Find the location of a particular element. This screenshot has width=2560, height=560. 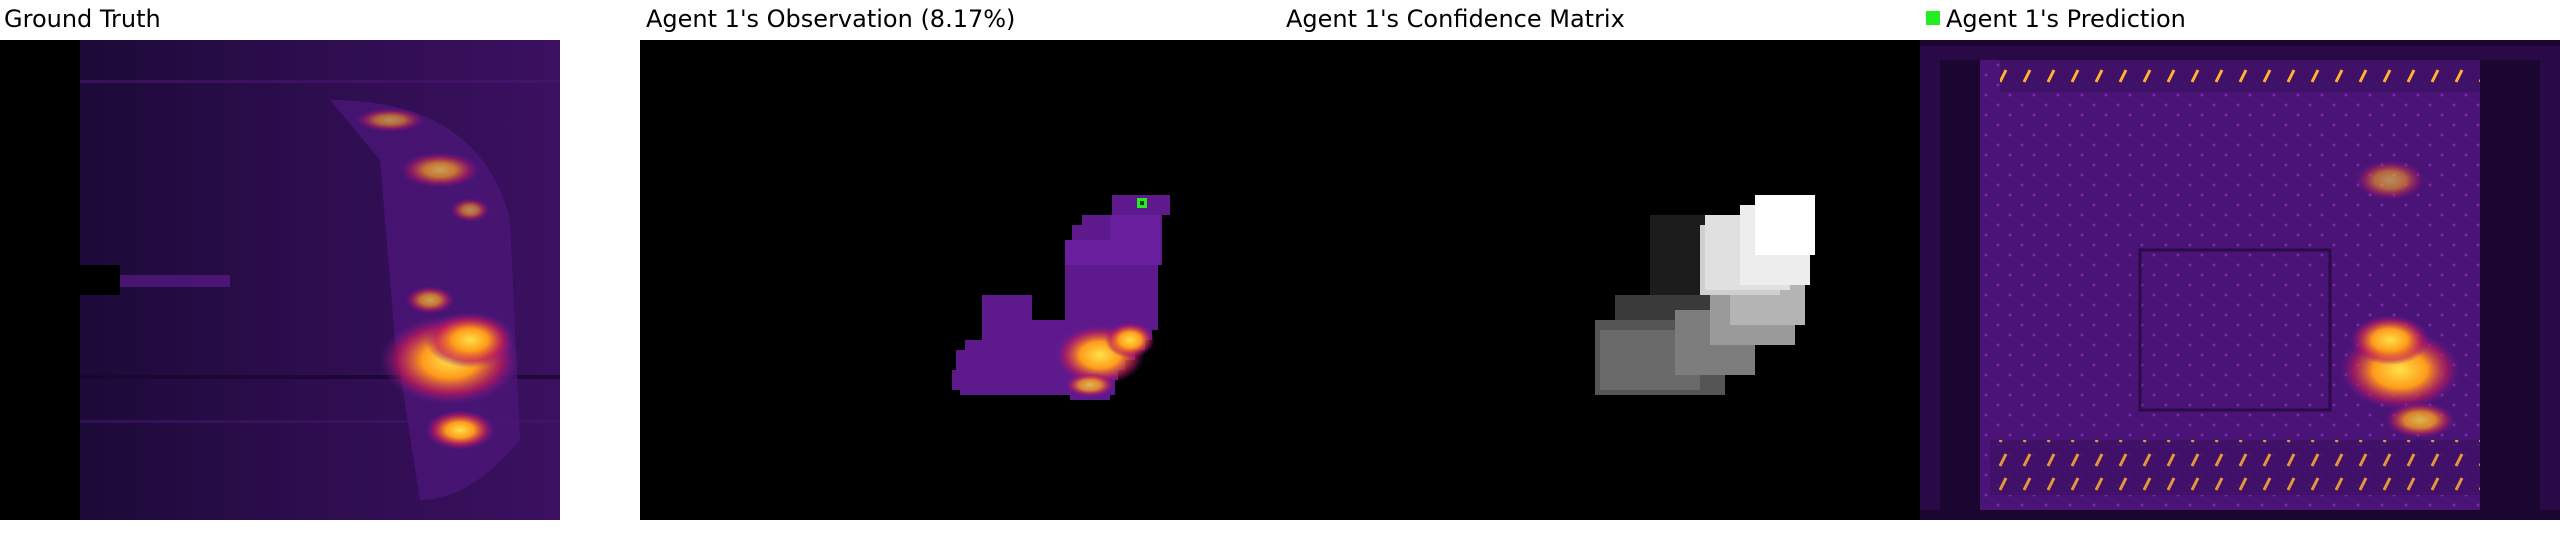

title-observation: Agent 1's Observation (8.17%) is located at coordinates (831, 19).